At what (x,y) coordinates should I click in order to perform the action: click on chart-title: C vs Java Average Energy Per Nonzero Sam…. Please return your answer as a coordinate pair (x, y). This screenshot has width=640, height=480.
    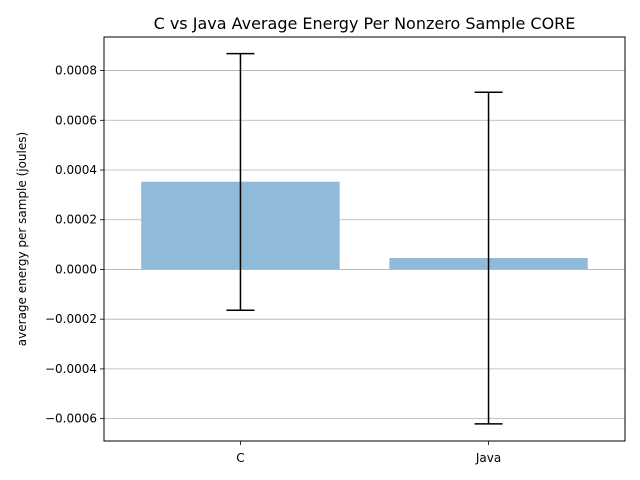
    Looking at the image, I should click on (365, 23).